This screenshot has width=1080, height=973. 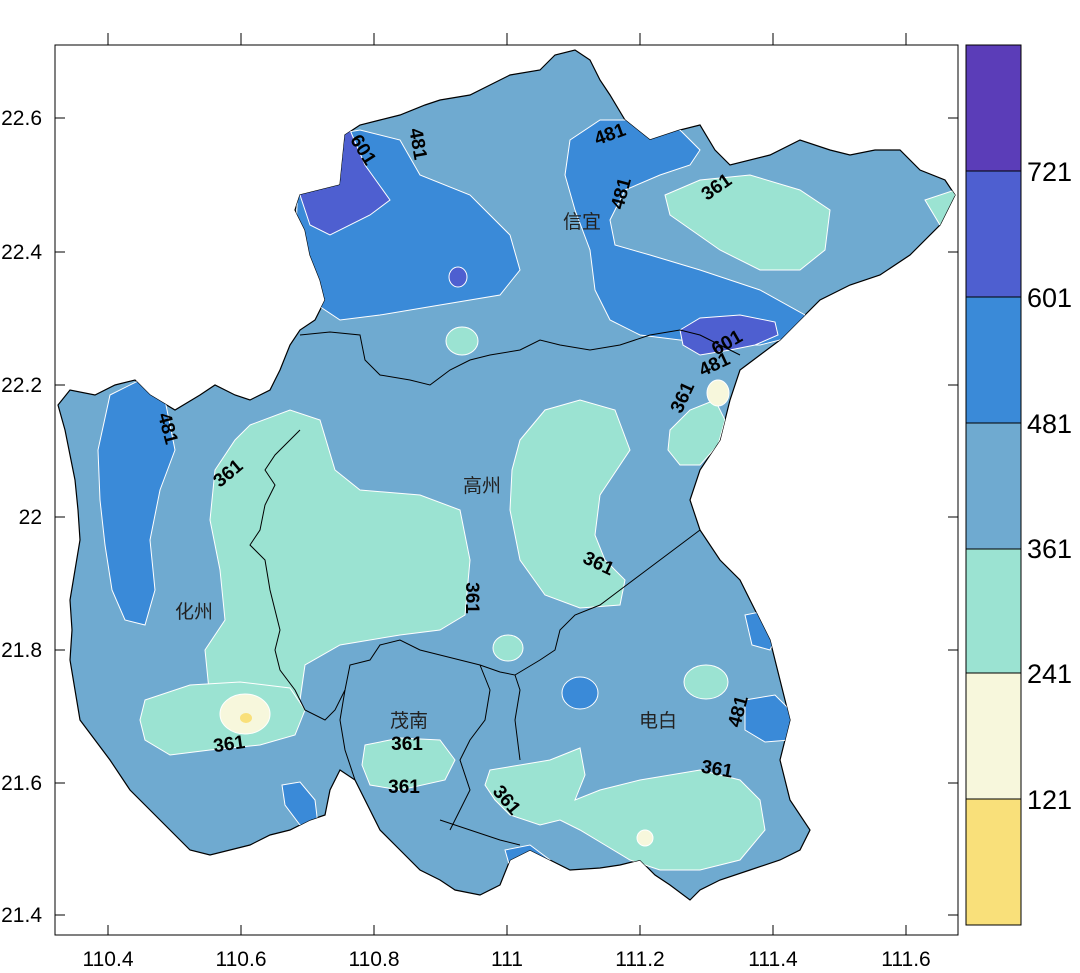 I want to click on boundary-huazhou-maonan, so click(x=347, y=735).